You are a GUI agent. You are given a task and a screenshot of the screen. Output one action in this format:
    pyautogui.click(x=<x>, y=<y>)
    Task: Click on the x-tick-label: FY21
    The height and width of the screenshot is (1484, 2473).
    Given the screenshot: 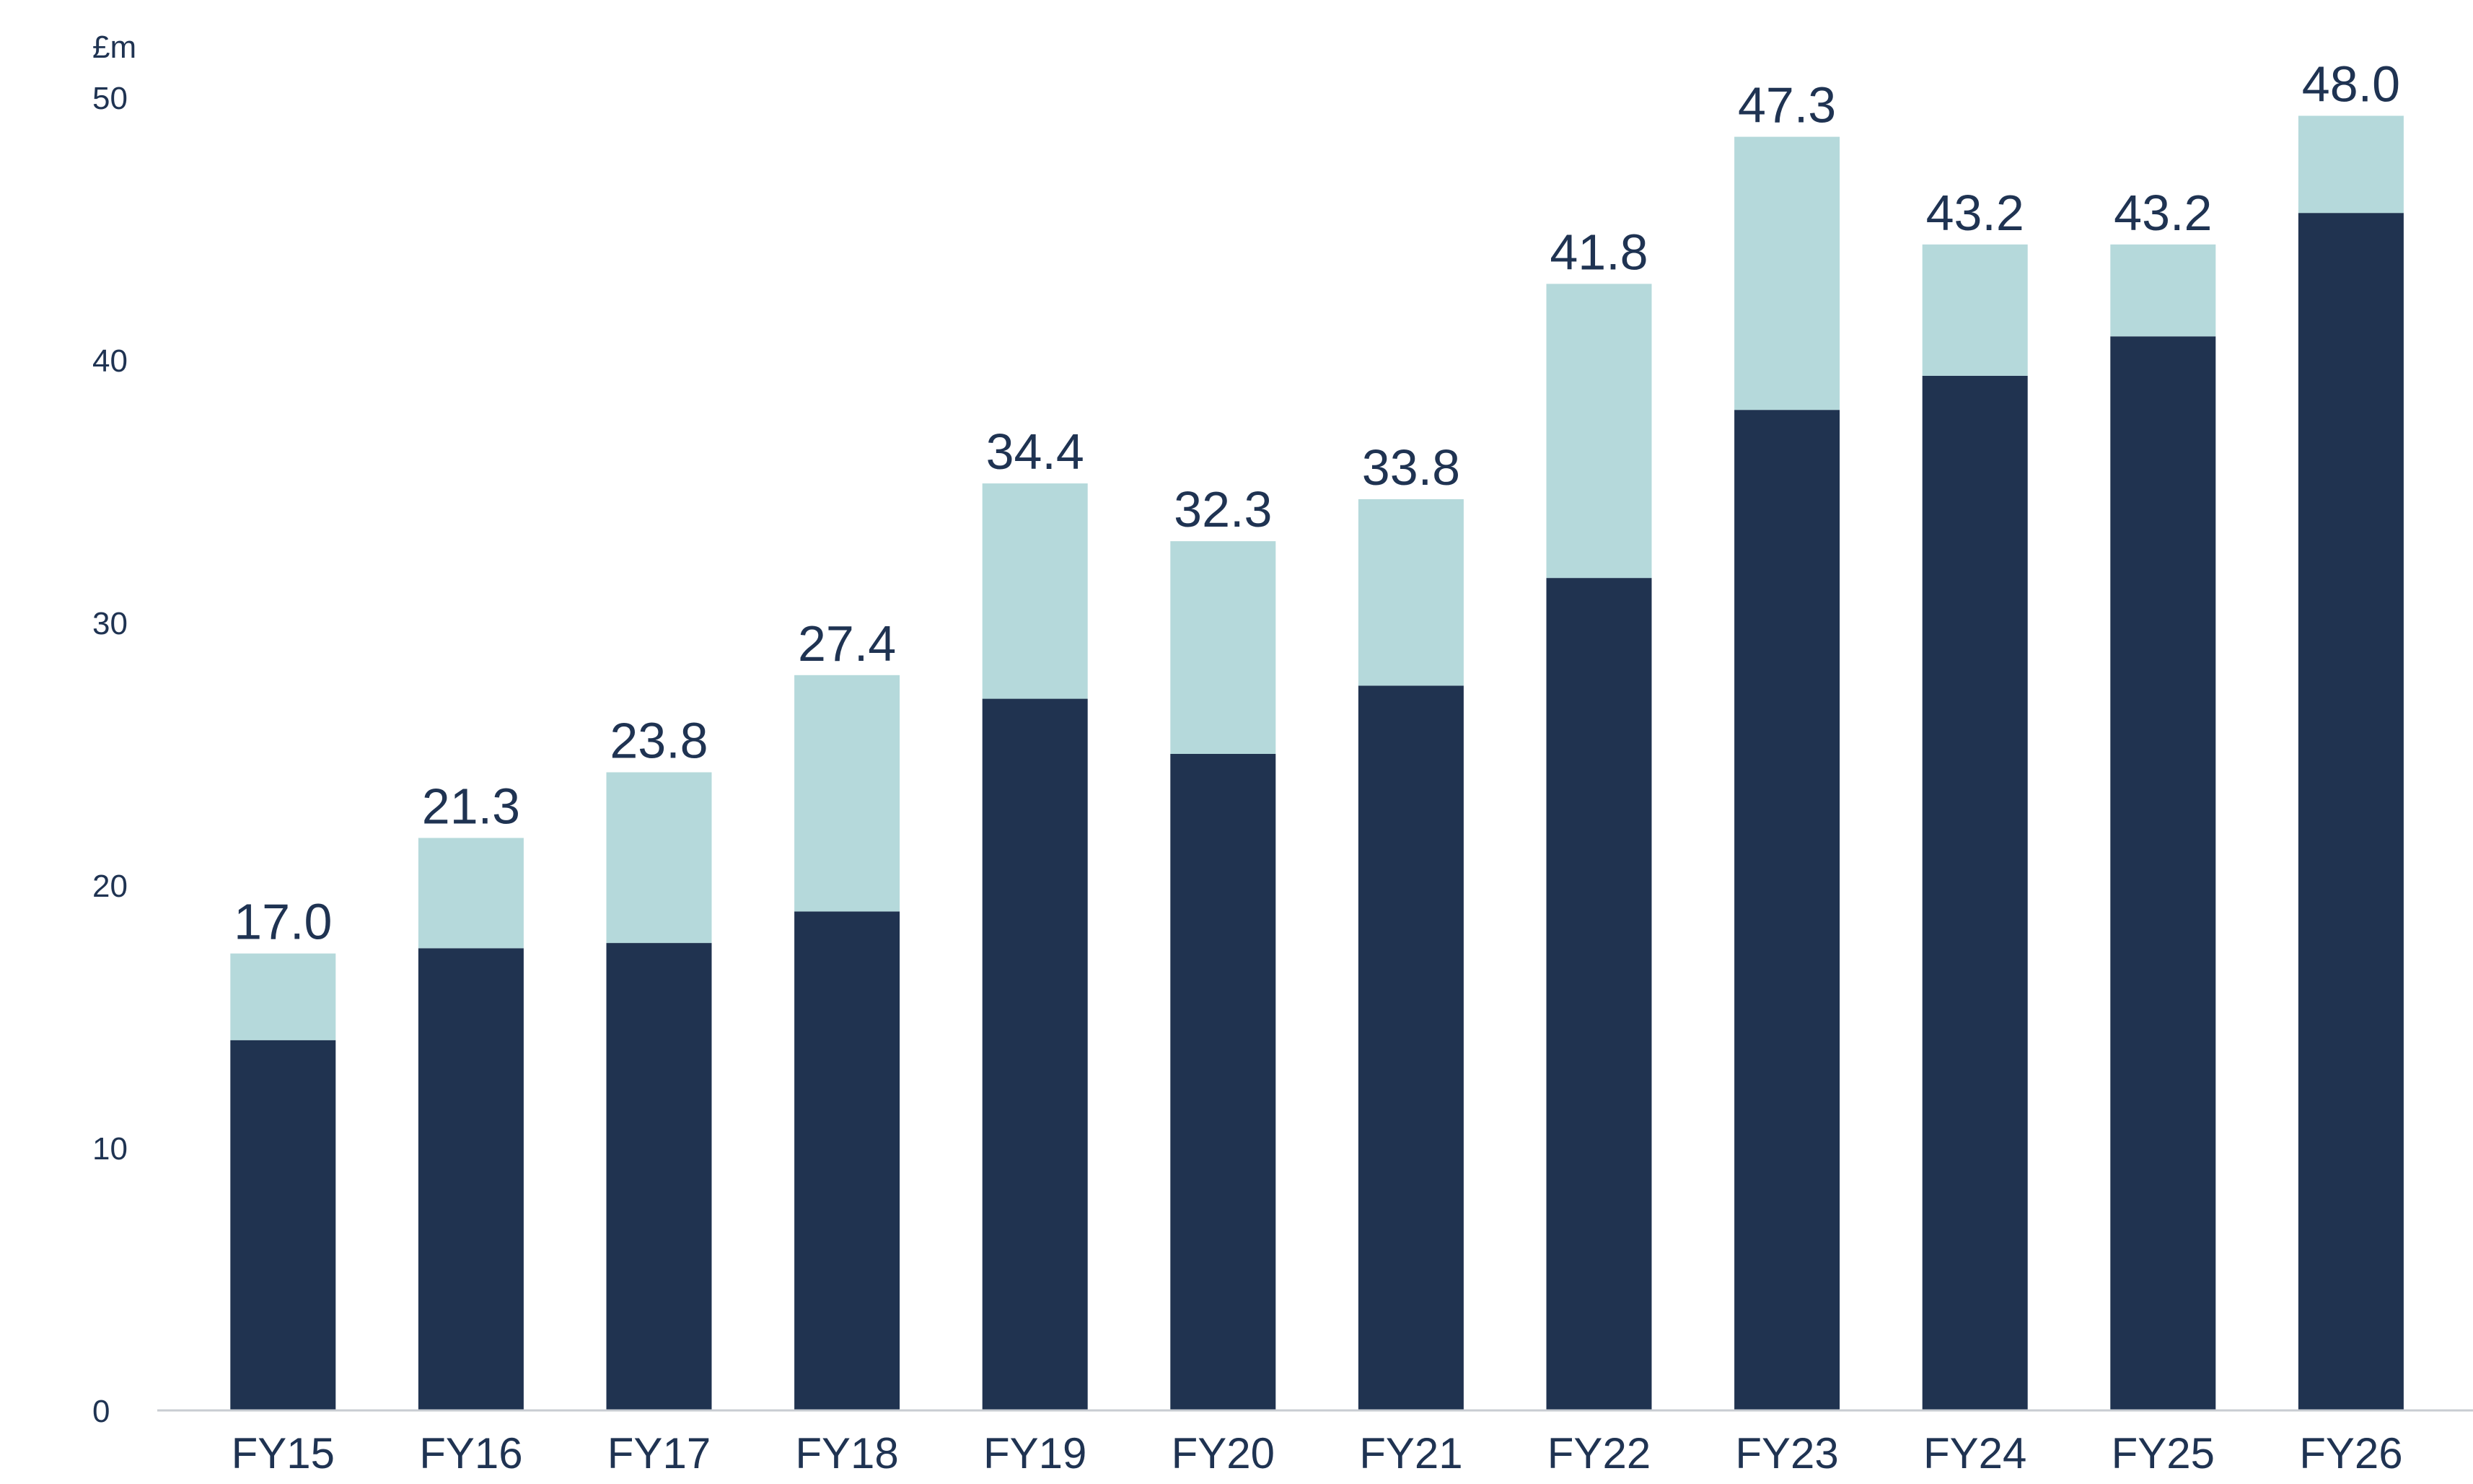 What is the action you would take?
    pyautogui.click(x=1410, y=1453)
    